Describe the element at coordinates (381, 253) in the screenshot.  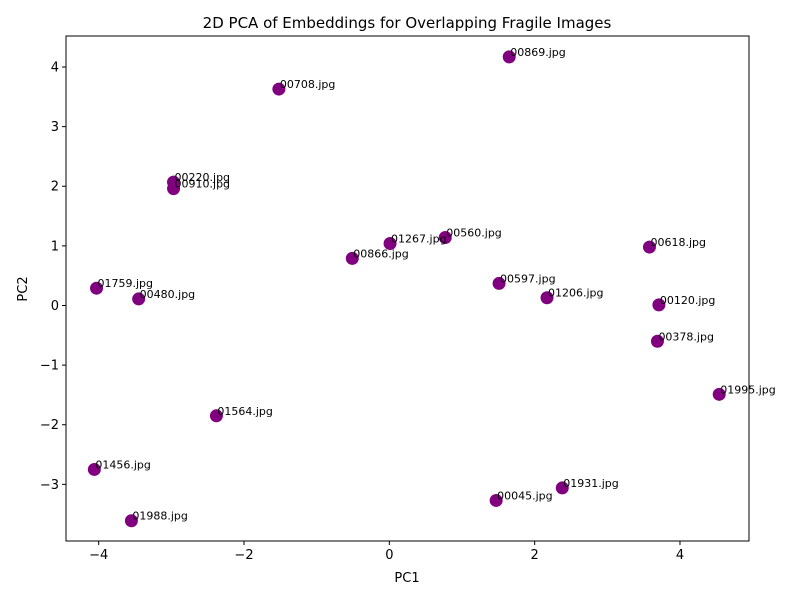
I see `point-label: 00866.jpg` at that location.